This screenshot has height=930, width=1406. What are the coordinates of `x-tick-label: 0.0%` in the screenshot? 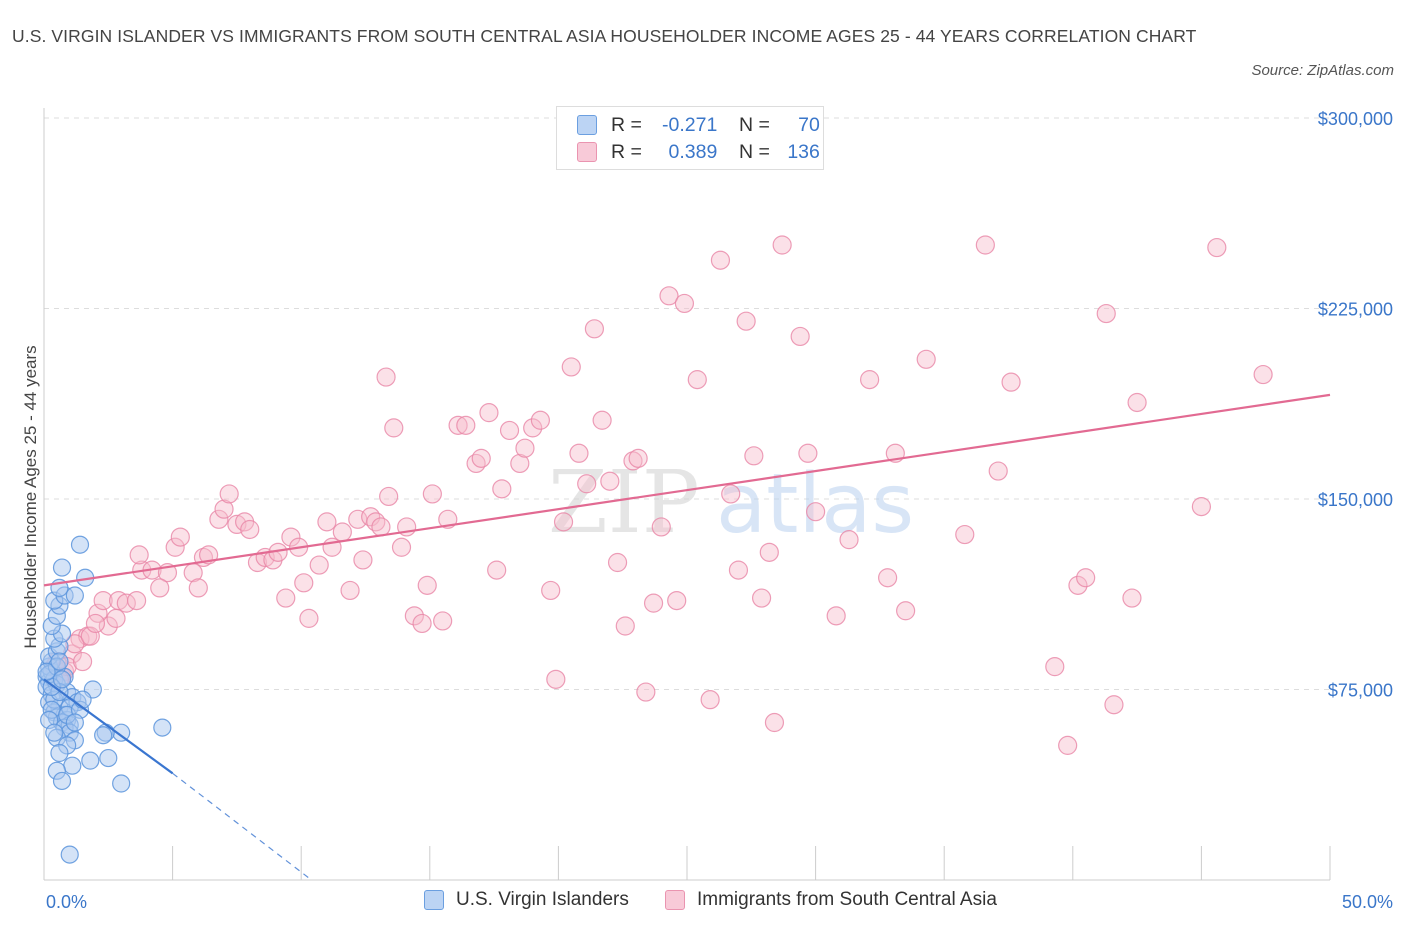 It's located at (66, 902).